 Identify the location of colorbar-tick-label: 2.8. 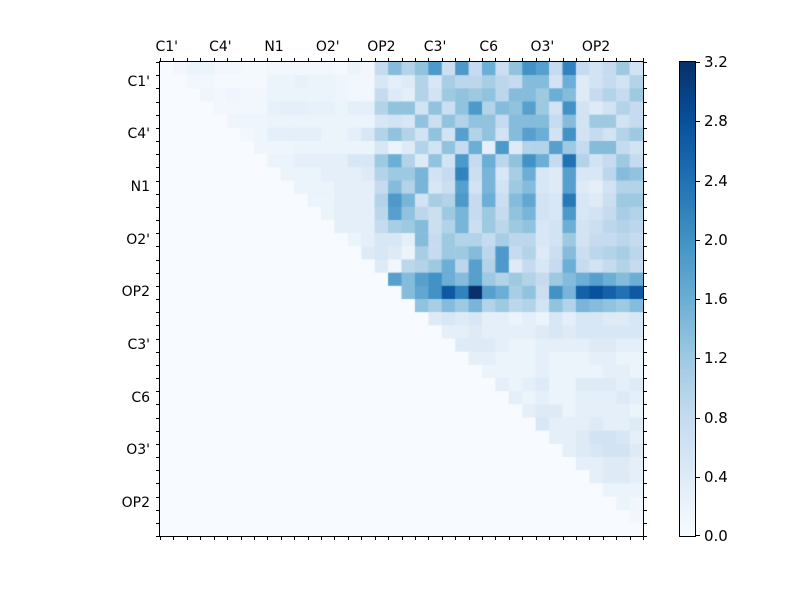
(716, 121).